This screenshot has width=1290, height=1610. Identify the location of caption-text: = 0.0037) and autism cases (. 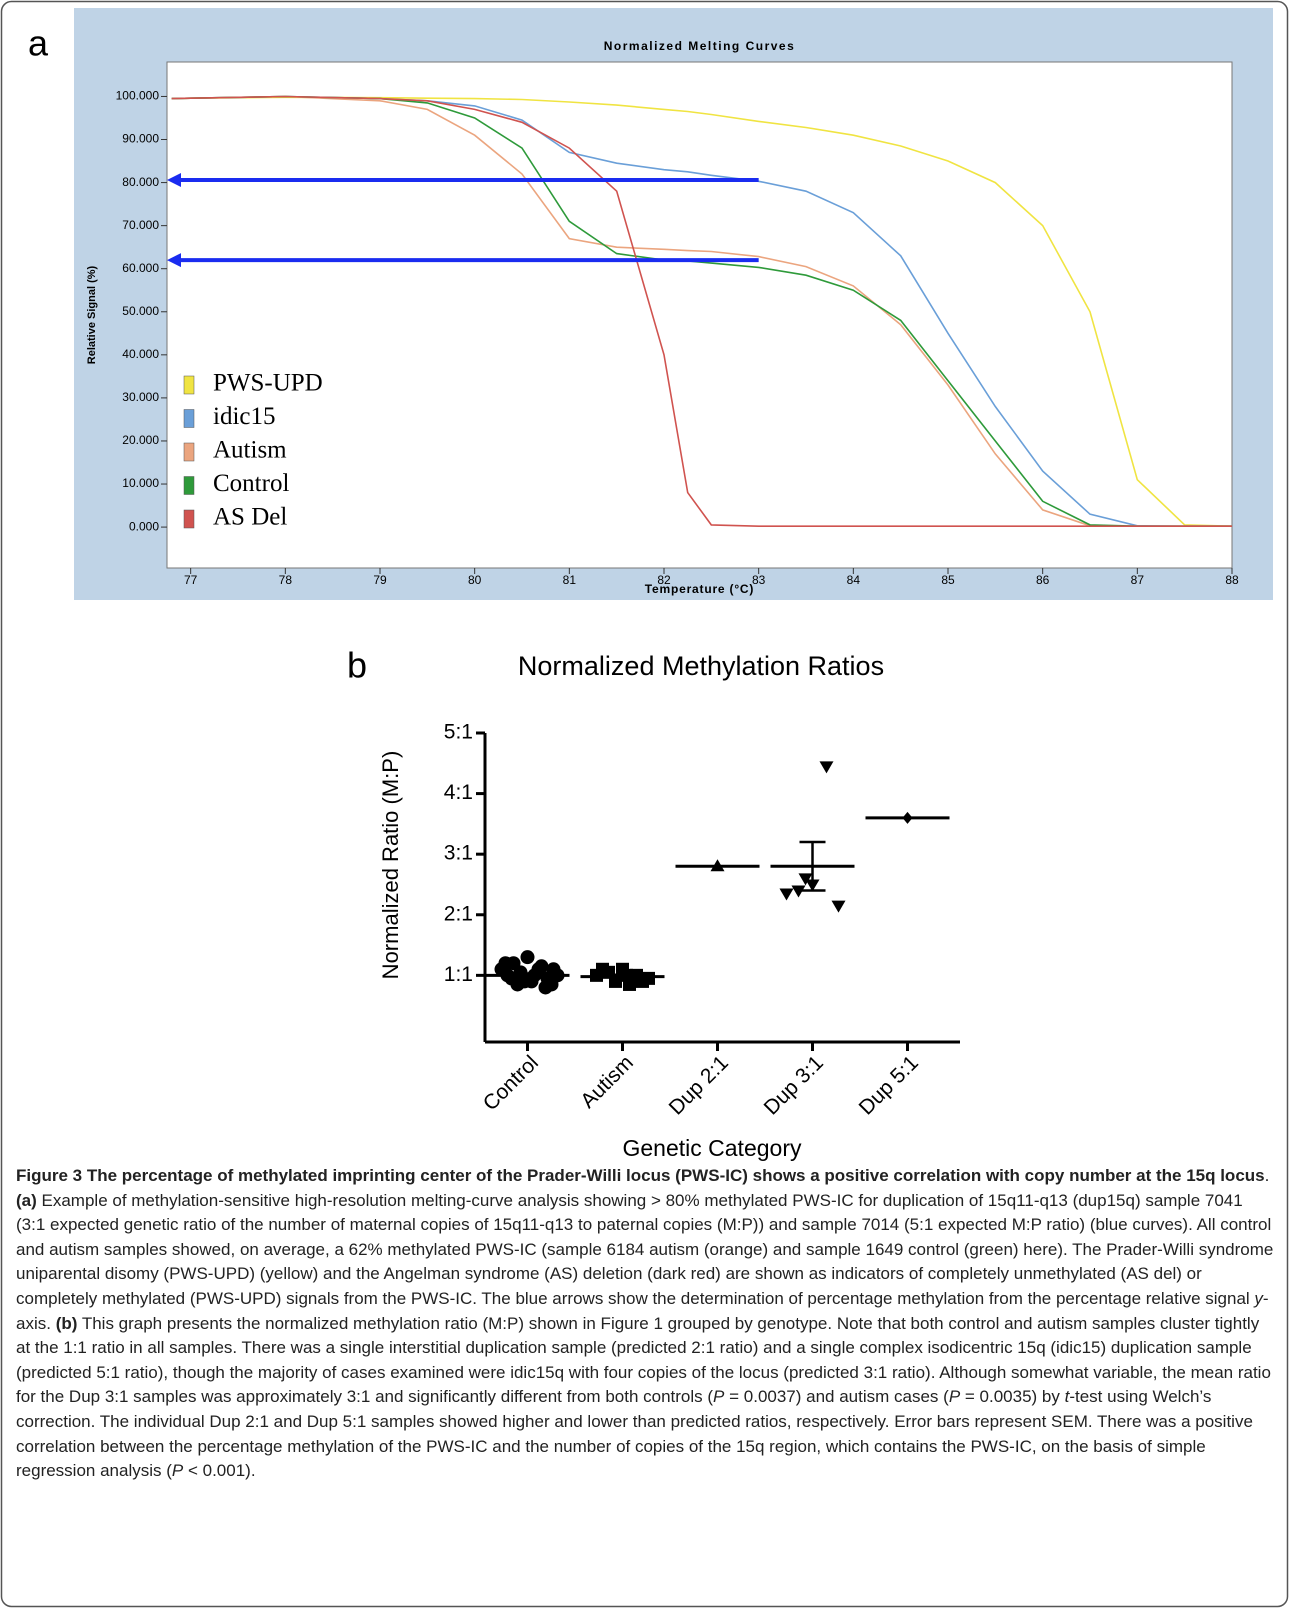
(836, 1397).